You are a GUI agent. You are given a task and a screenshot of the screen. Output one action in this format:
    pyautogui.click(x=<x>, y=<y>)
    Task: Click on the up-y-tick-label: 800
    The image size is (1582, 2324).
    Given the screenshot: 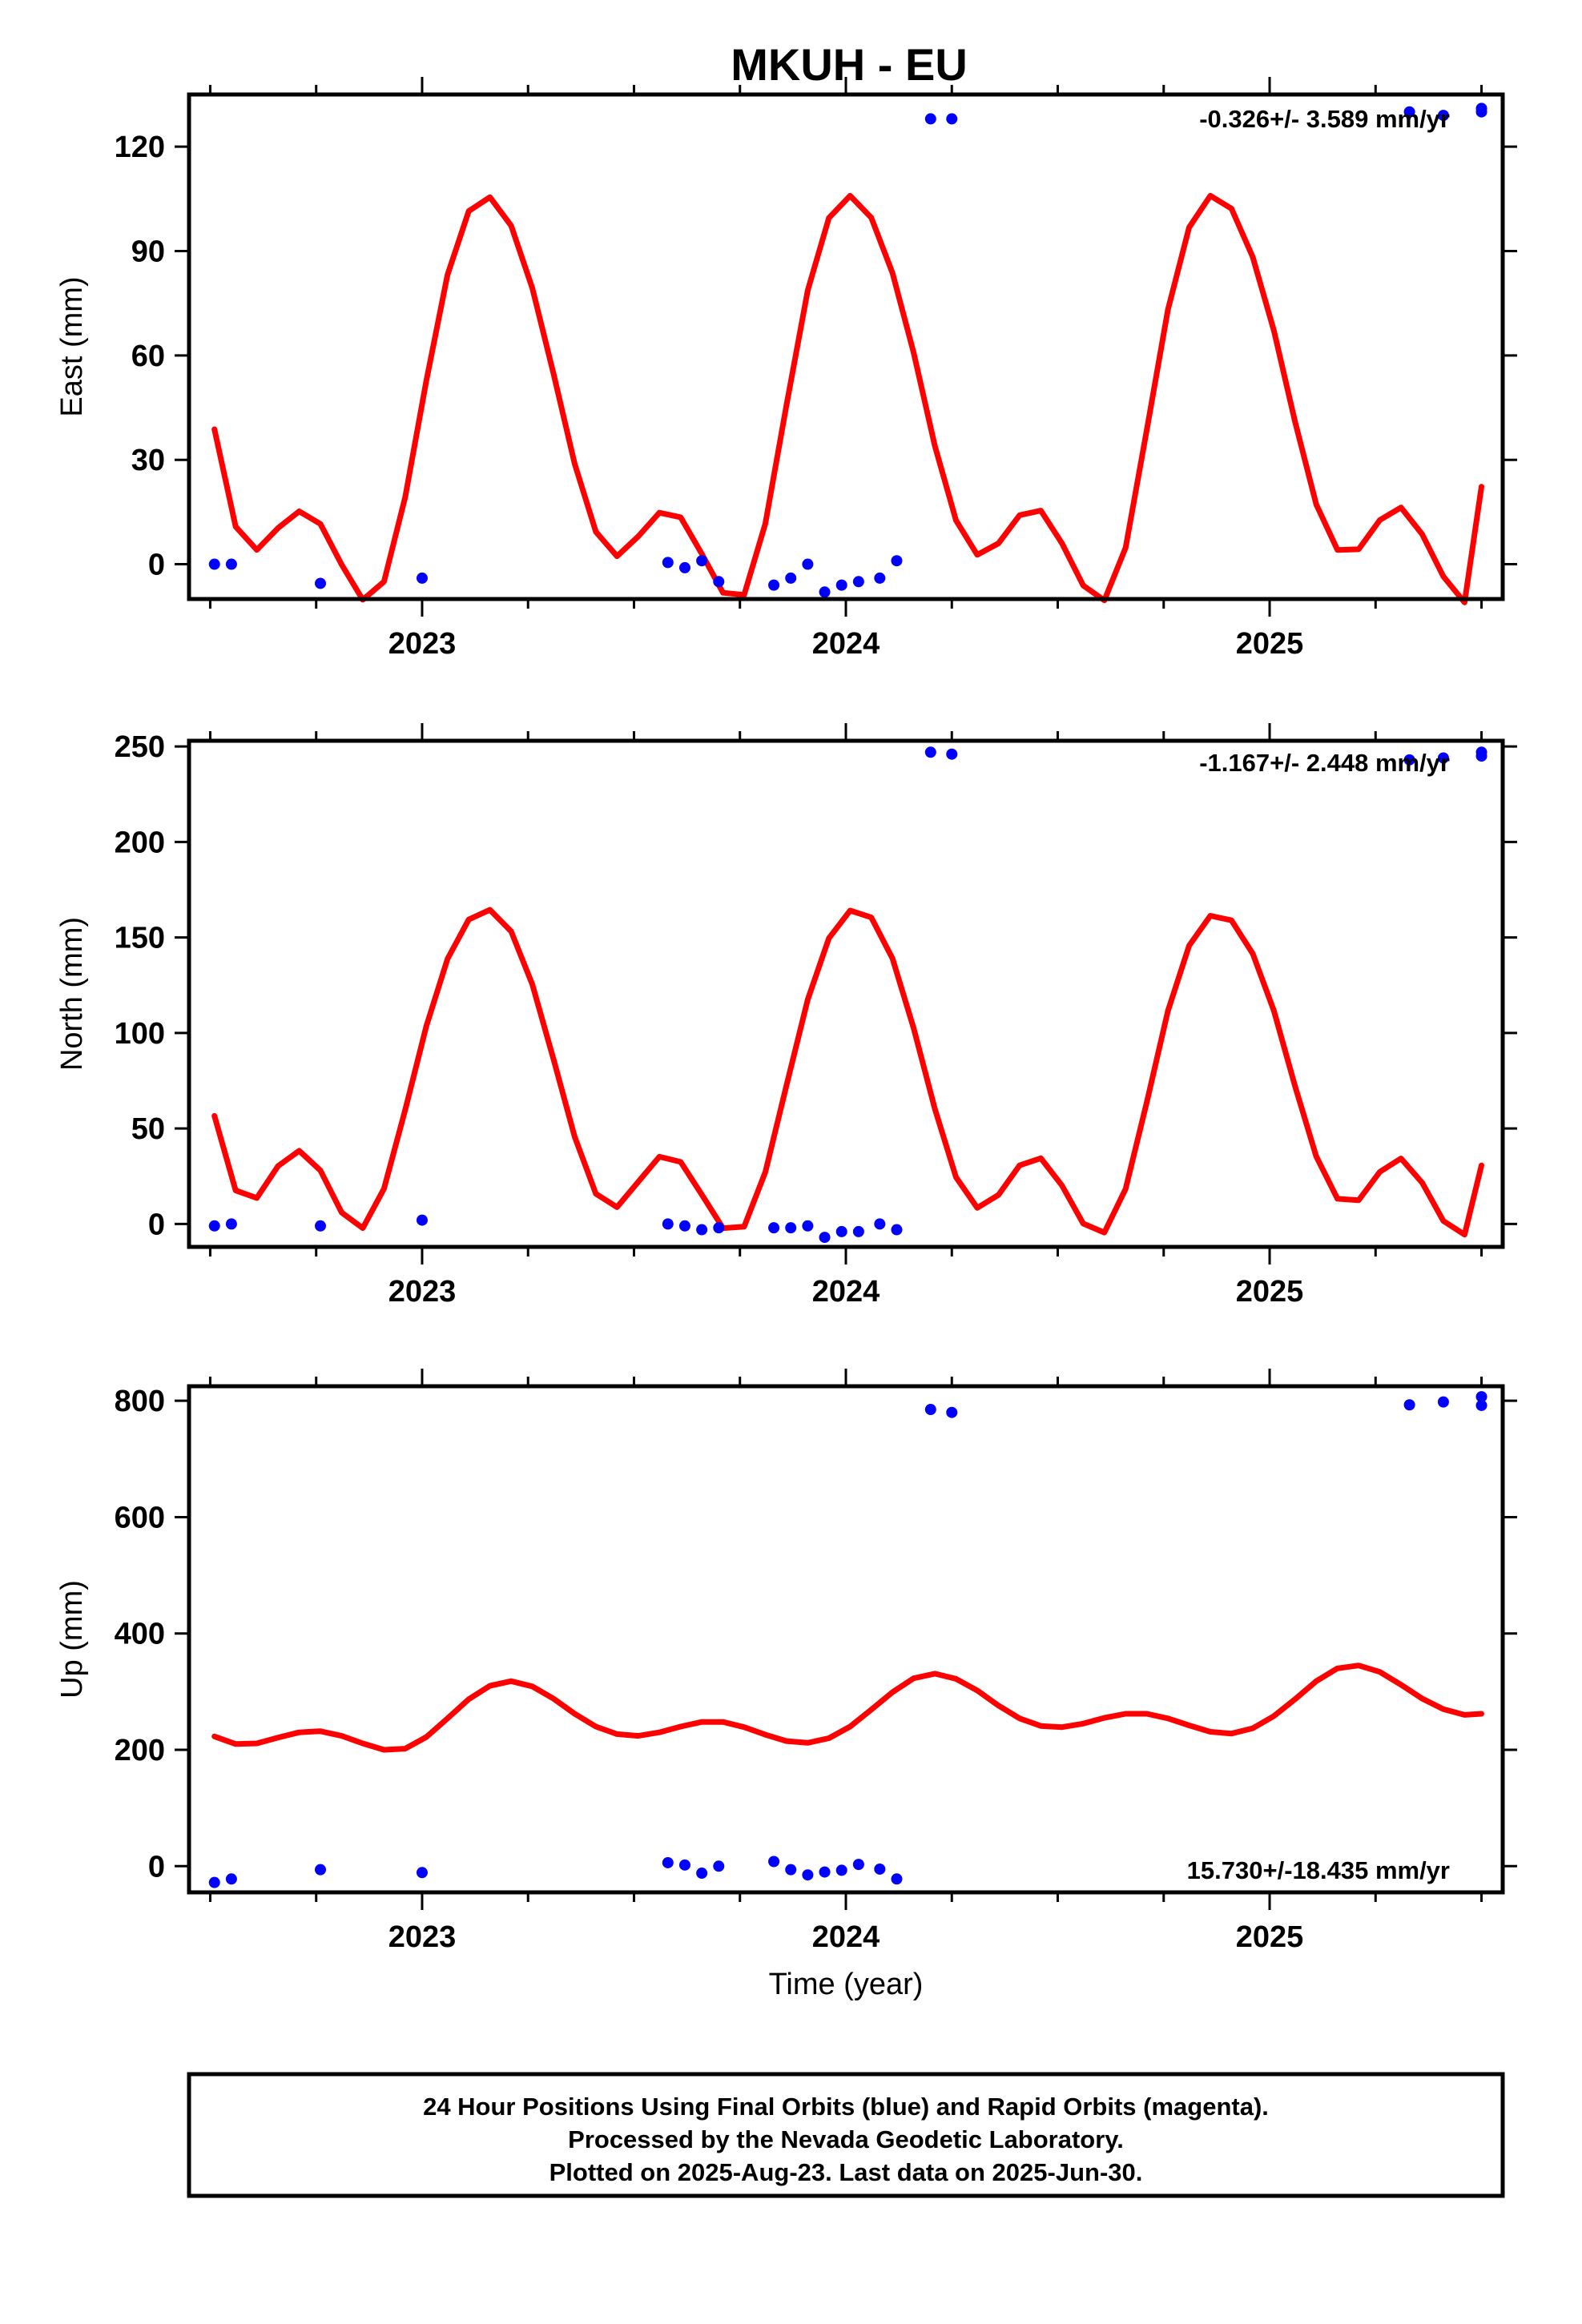 What is the action you would take?
    pyautogui.click(x=140, y=1402)
    